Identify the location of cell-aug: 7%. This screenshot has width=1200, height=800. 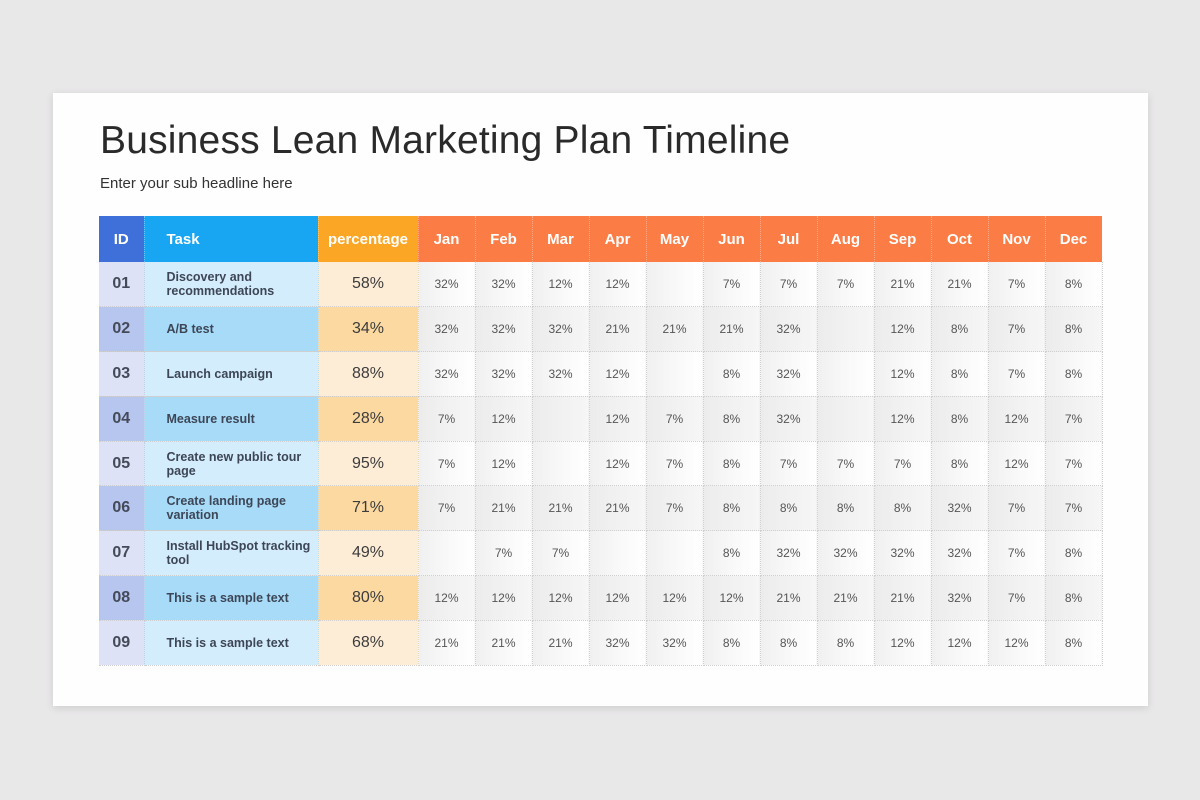
(846, 285).